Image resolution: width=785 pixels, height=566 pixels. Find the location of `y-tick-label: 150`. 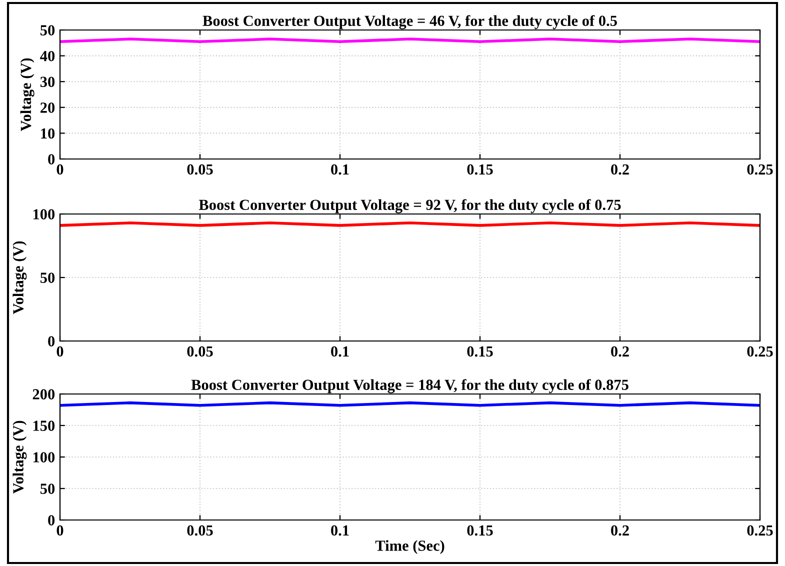

y-tick-label: 150 is located at coordinates (44, 425).